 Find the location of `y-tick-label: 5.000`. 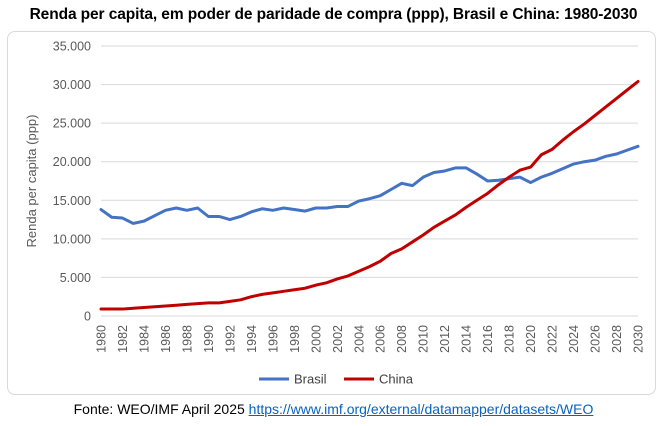

y-tick-label: 5.000 is located at coordinates (75, 278).